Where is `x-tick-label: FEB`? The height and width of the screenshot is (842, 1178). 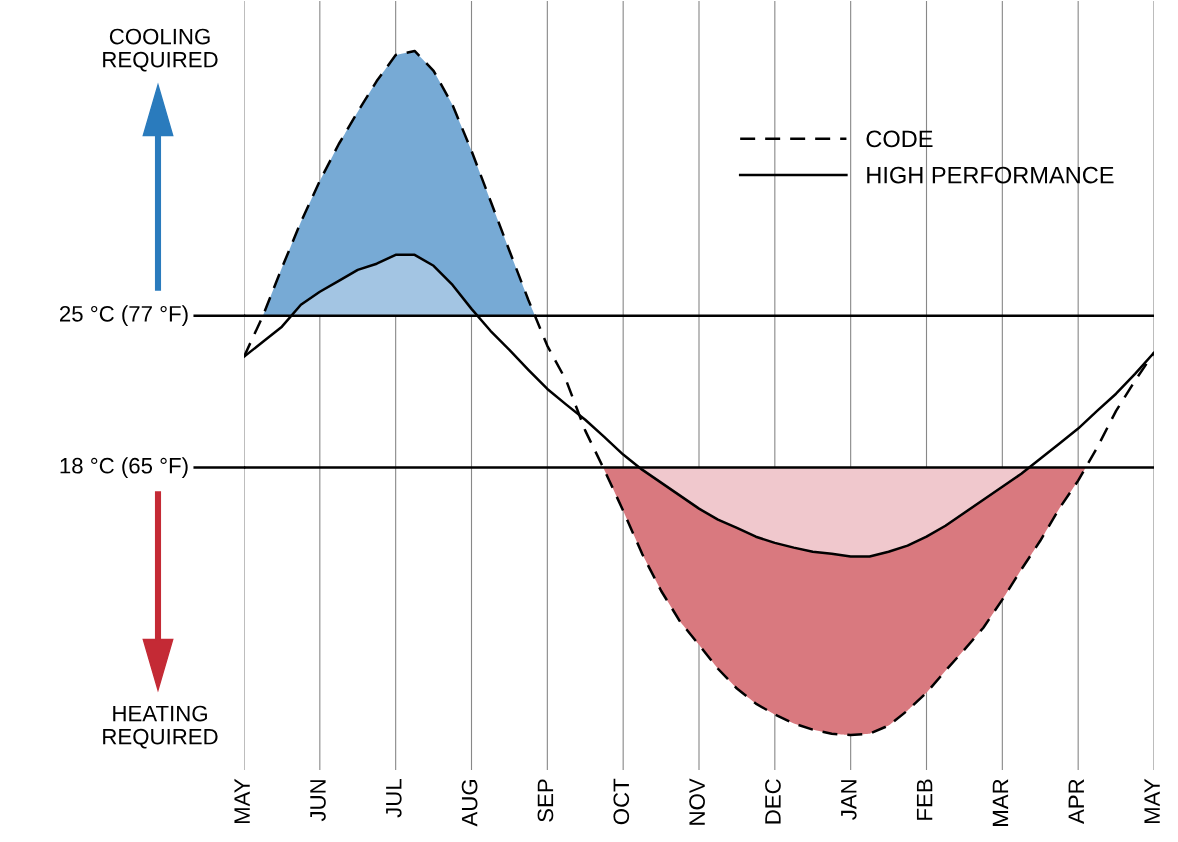
x-tick-label: FEB is located at coordinates (924, 799).